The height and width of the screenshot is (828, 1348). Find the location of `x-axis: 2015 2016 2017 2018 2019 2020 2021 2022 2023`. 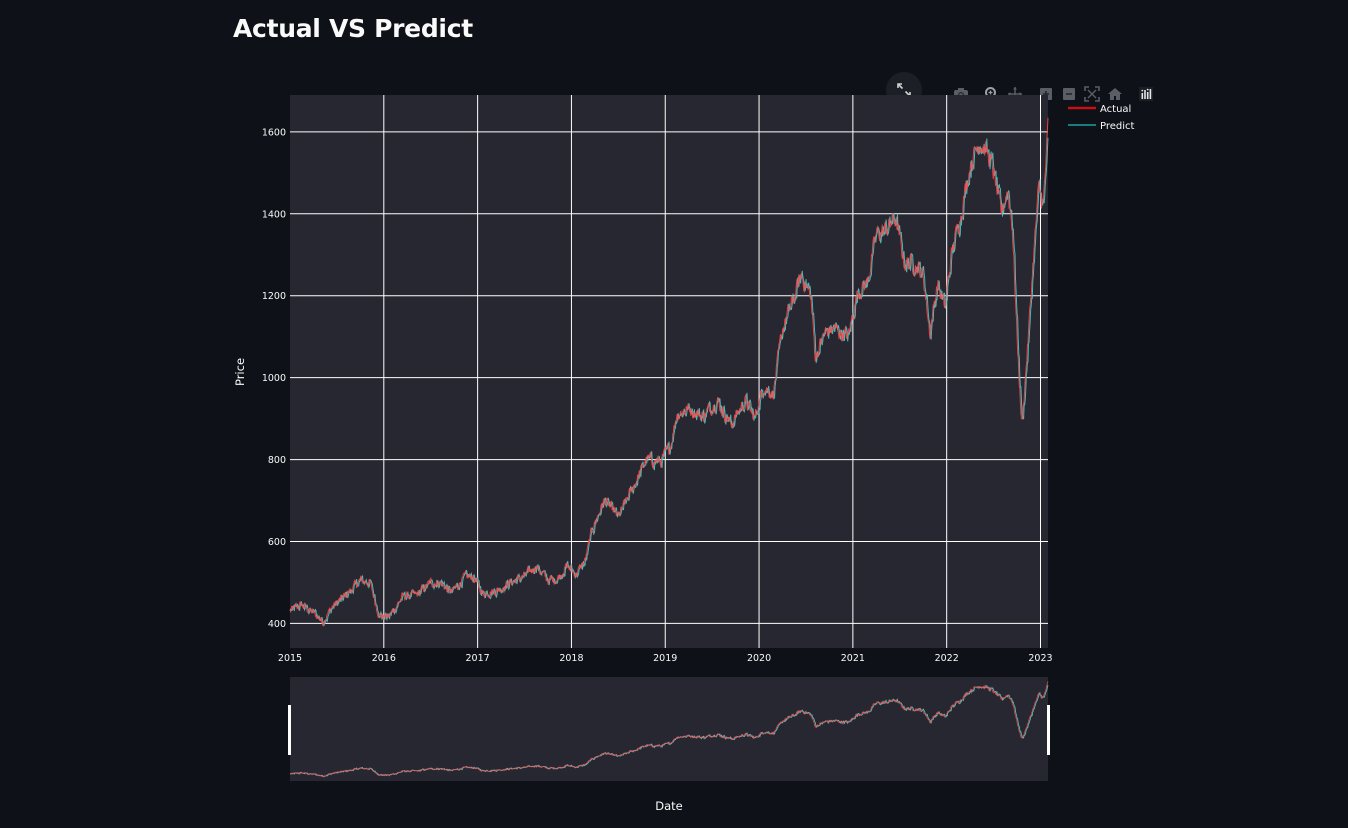

x-axis: 2015 2016 2017 2018 2019 2020 2021 2022 2023 is located at coordinates (665, 658).